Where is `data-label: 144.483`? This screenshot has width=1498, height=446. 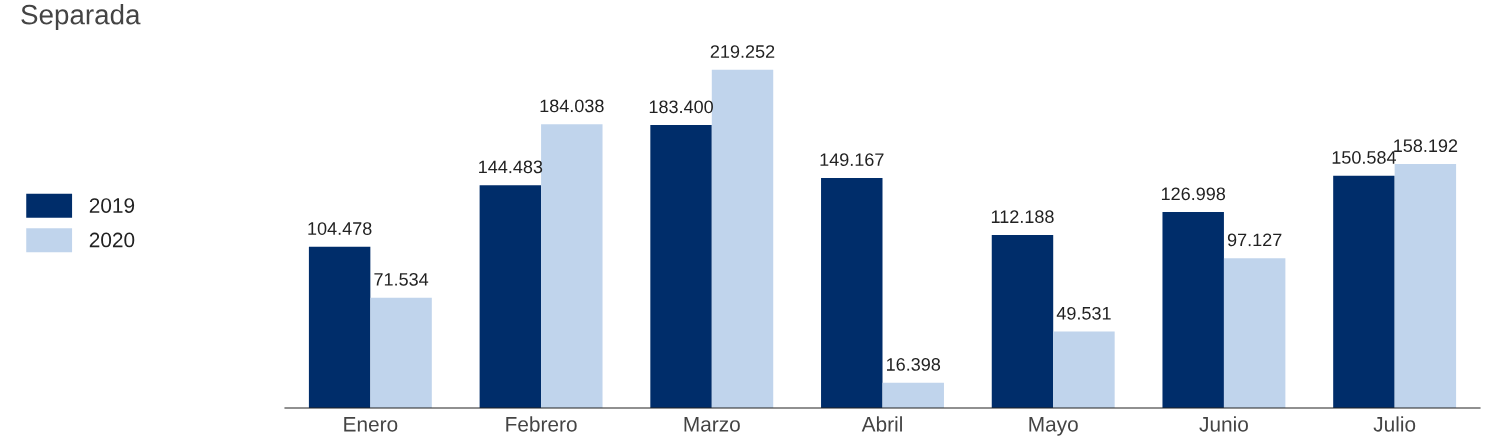
data-label: 144.483 is located at coordinates (511, 167).